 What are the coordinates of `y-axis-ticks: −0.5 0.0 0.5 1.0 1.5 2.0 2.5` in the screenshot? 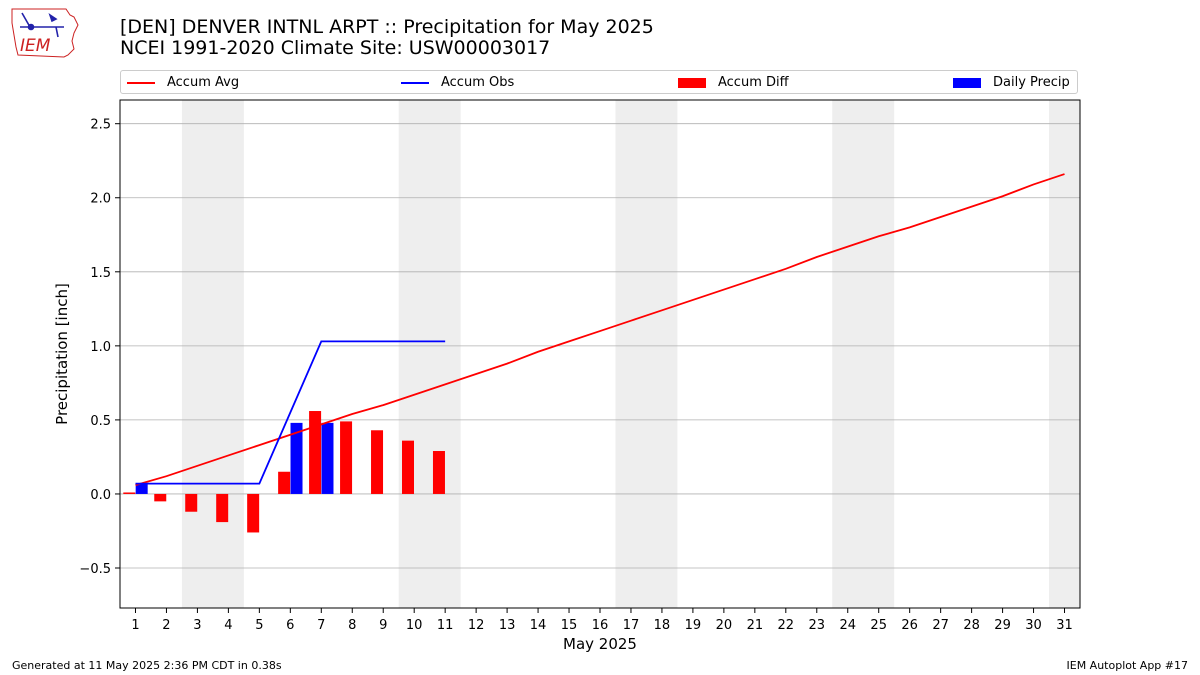 It's located at (99, 347).